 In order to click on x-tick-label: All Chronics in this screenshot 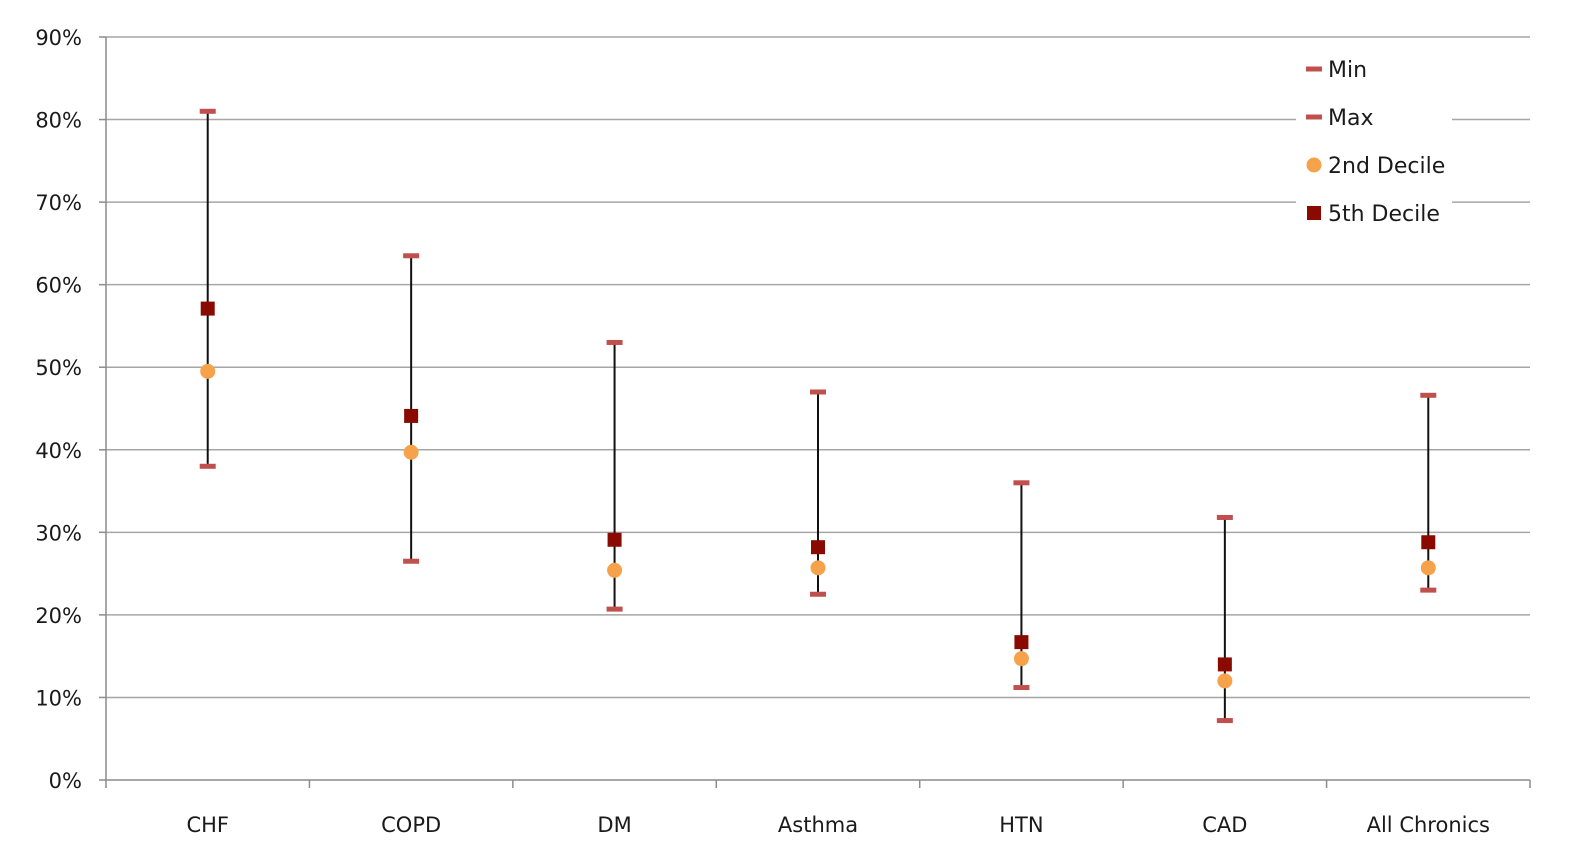, I will do `click(1428, 825)`.